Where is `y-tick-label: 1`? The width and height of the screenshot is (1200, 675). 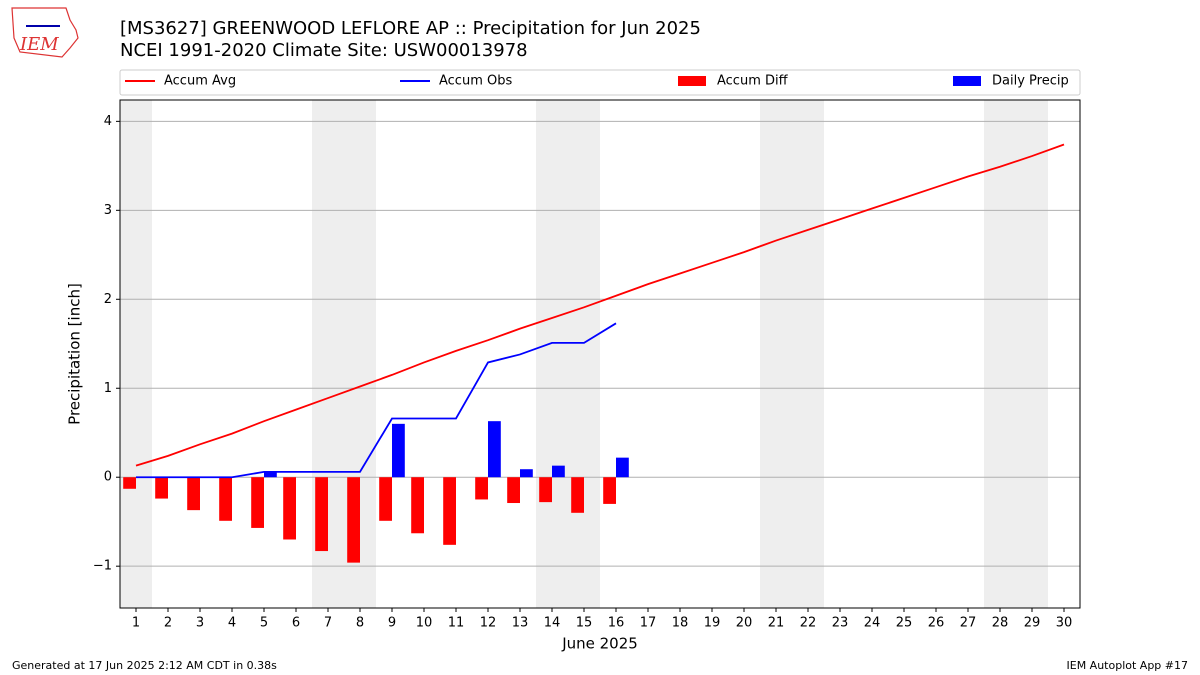 y-tick-label: 1 is located at coordinates (108, 388).